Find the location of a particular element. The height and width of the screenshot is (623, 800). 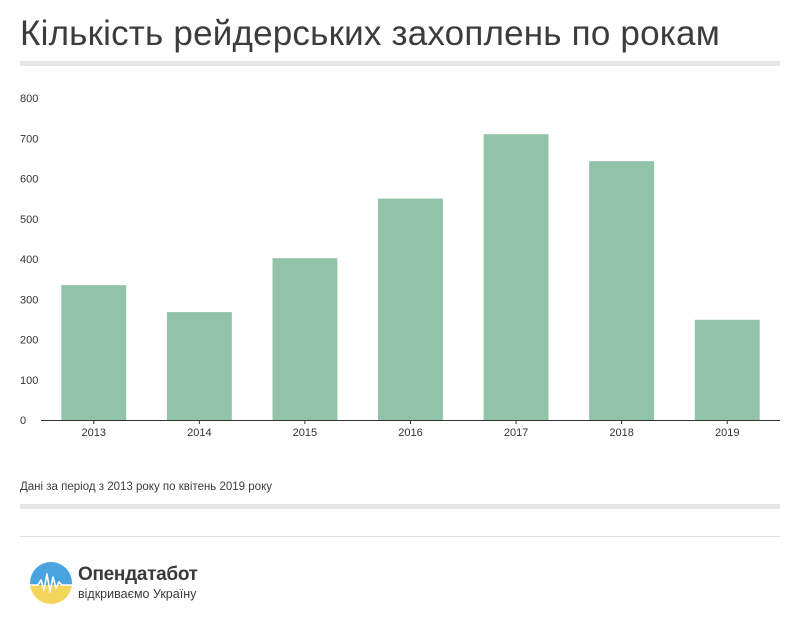

opendatabot-logo-icon is located at coordinates (51, 583).